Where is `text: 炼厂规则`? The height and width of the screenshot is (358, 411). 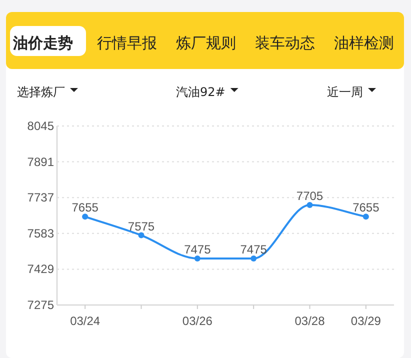
text: 炼厂规则 is located at coordinates (206, 43).